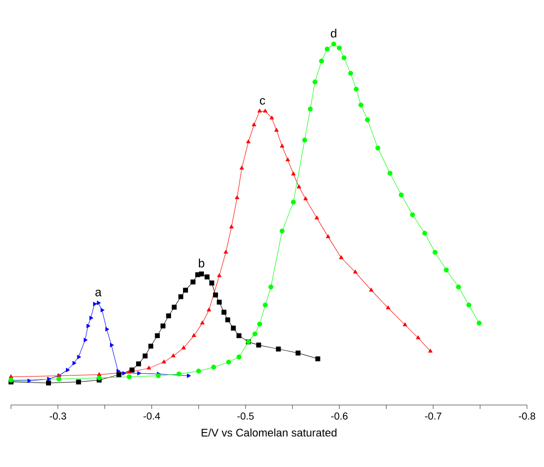 The height and width of the screenshot is (467, 544). I want to click on x-tick-label: -0.4, so click(152, 416).